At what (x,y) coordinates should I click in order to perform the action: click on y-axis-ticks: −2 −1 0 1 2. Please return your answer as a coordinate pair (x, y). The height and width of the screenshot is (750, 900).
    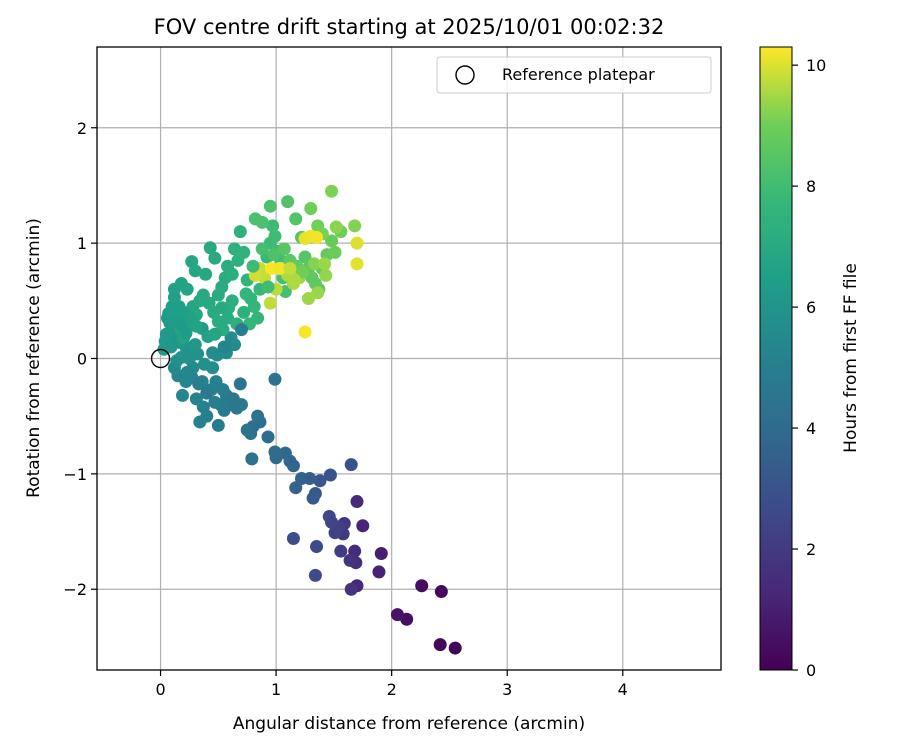
    Looking at the image, I should click on (80, 359).